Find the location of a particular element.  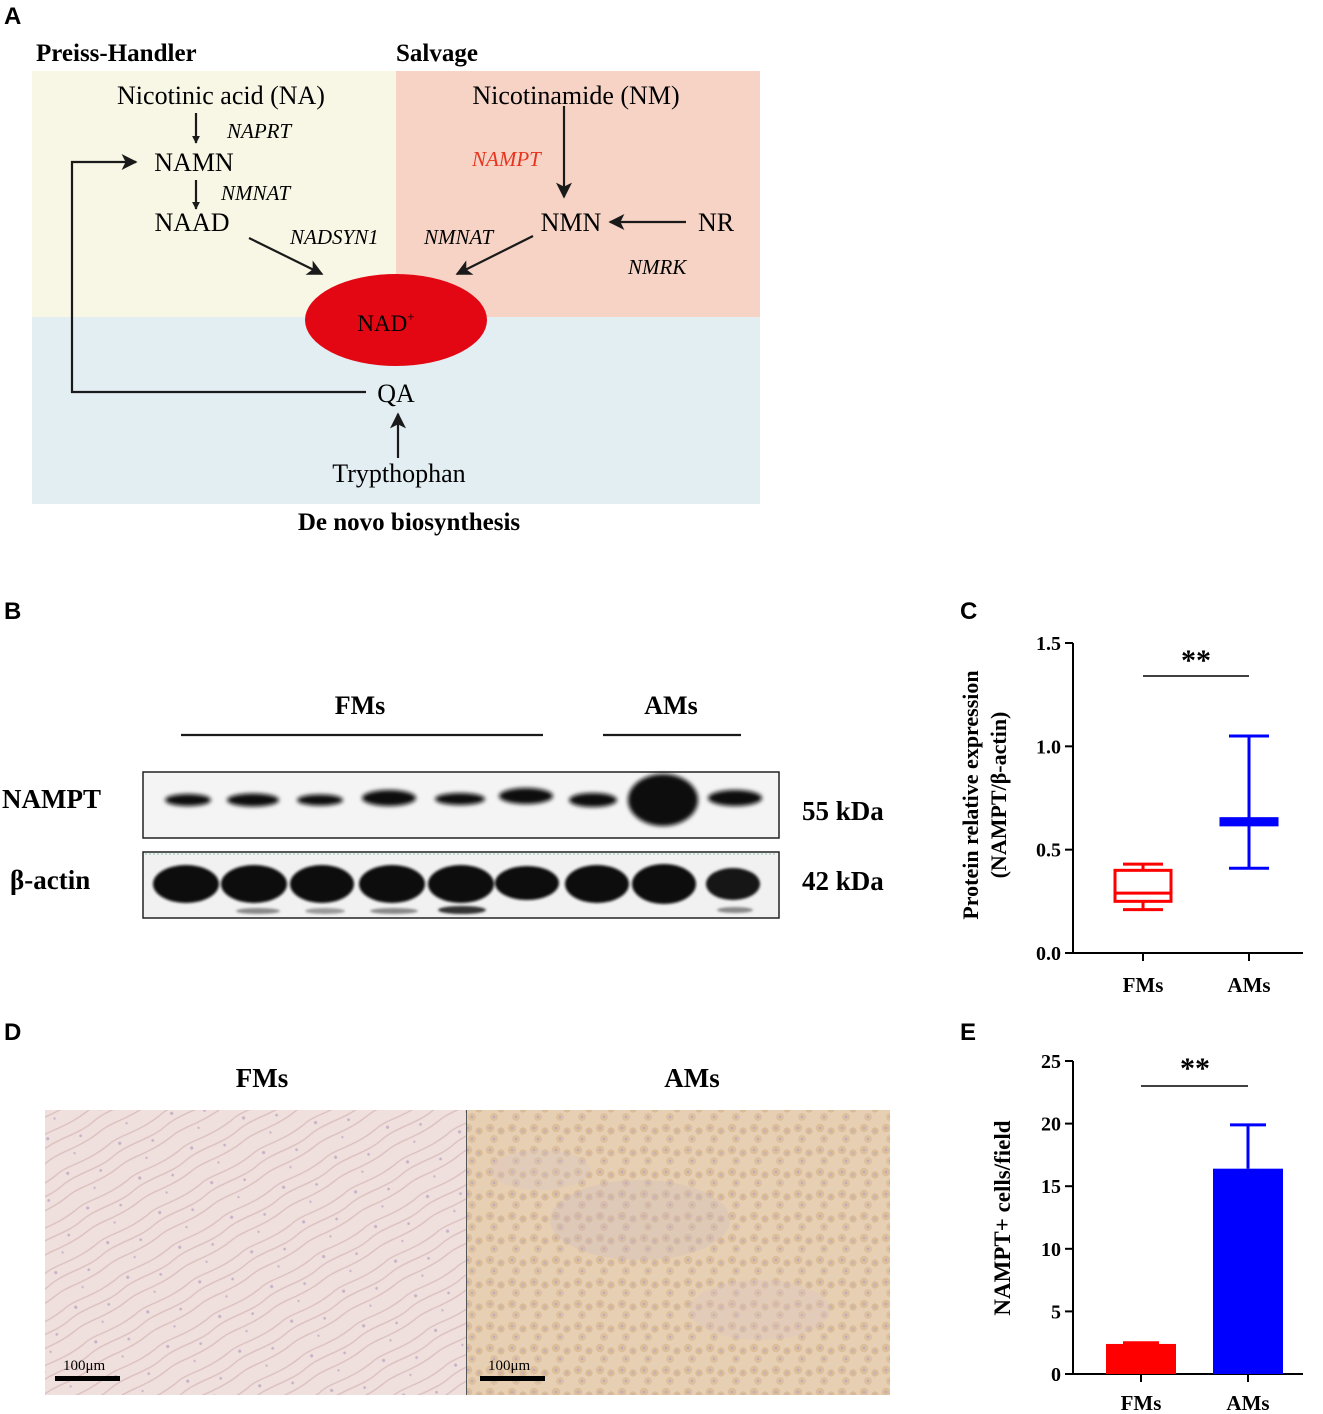

y-tick-label: 5 is located at coordinates (1056, 1312).